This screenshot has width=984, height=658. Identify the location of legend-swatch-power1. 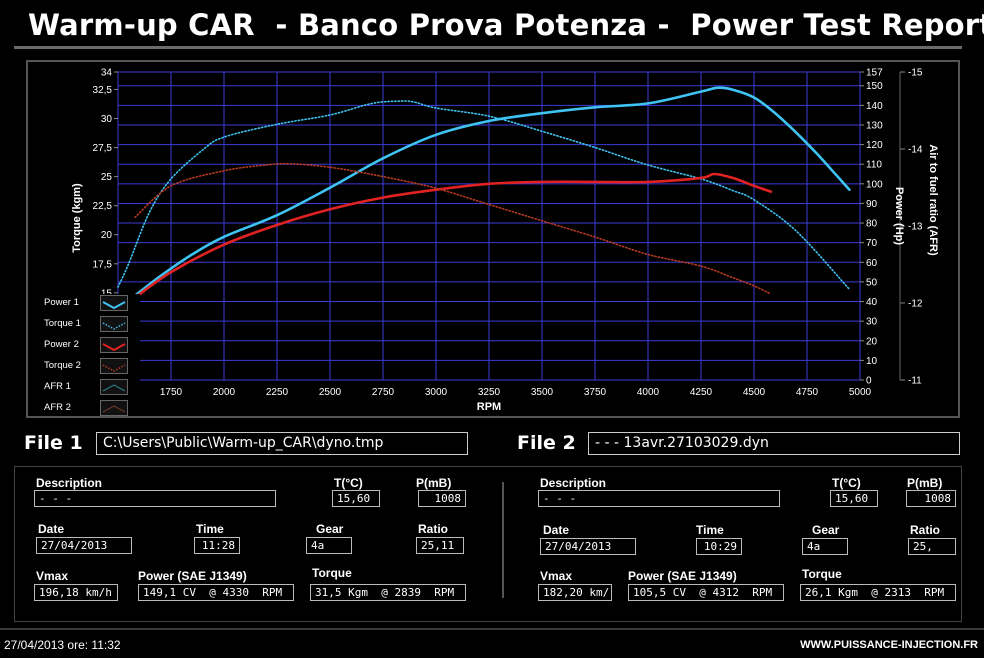
(114, 303).